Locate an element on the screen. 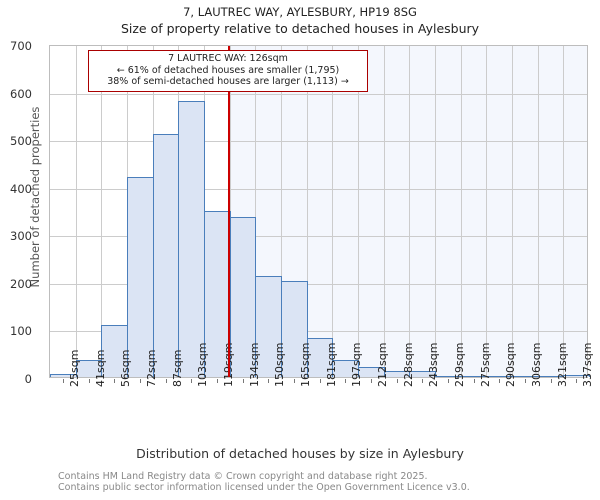 The height and width of the screenshot is (500, 600). y-axis-tick-label: 0 is located at coordinates (28, 379).